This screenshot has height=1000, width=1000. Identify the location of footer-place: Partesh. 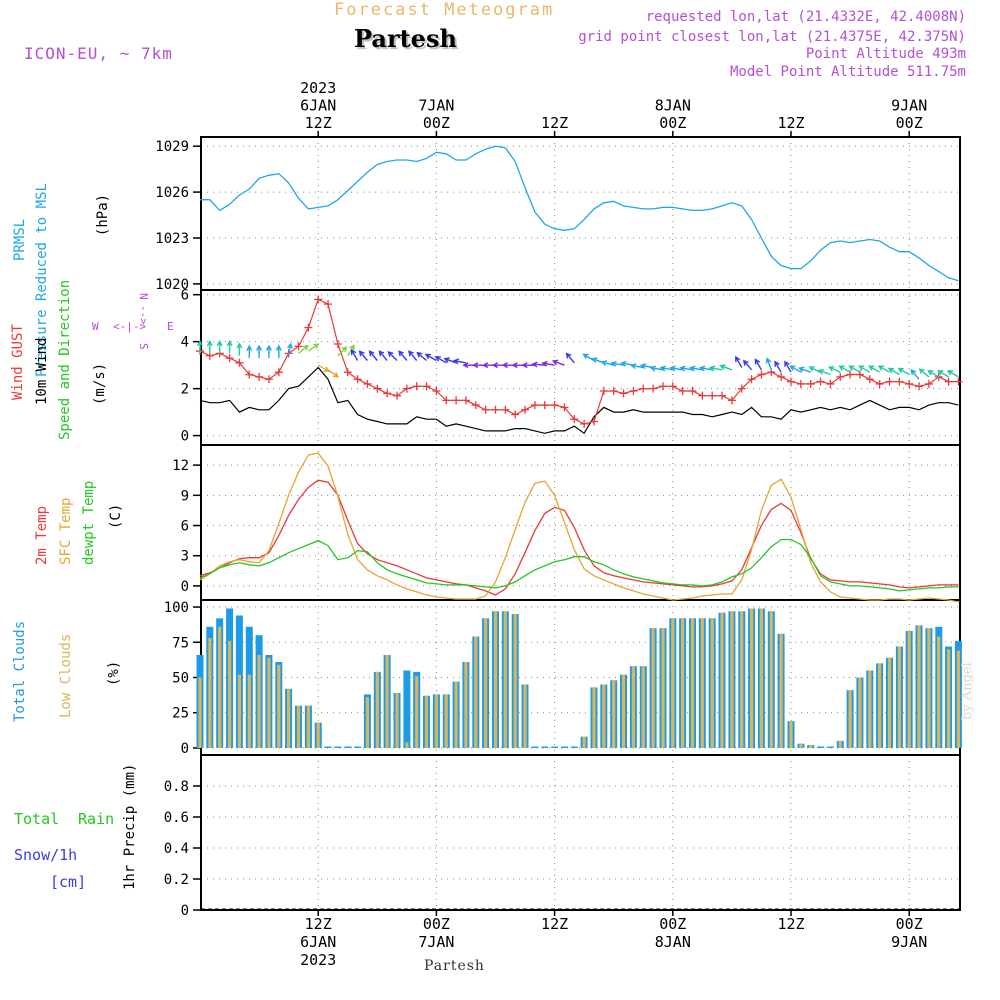
(454, 966).